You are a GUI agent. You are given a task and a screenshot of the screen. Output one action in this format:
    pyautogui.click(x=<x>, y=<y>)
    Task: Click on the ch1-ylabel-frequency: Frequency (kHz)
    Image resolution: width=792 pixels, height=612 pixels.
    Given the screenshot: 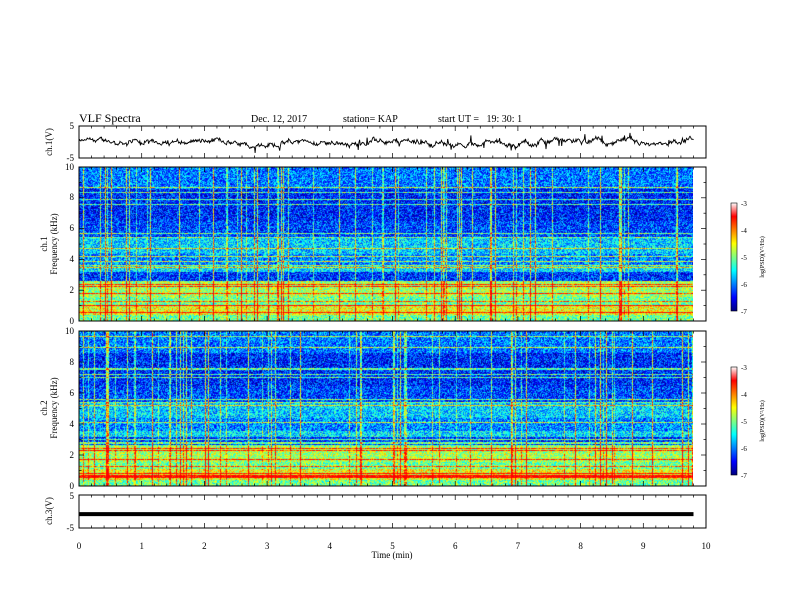 What is the action you would take?
    pyautogui.click(x=54, y=243)
    